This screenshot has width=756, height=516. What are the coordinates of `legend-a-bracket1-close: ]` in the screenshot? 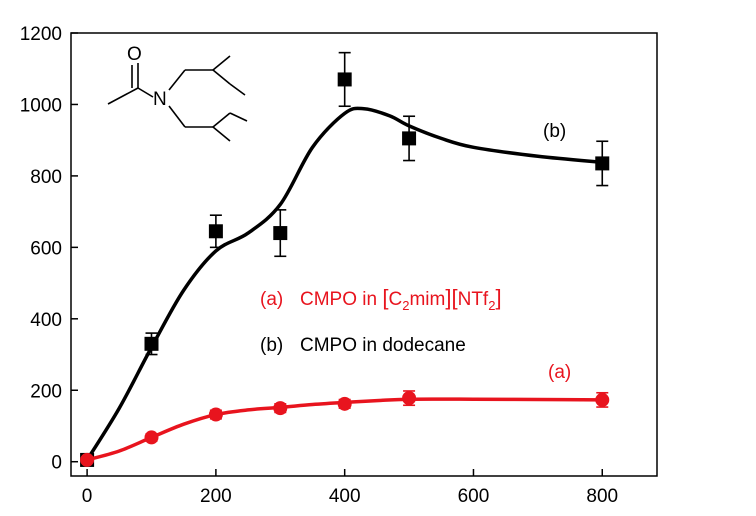 It's located at (448, 297).